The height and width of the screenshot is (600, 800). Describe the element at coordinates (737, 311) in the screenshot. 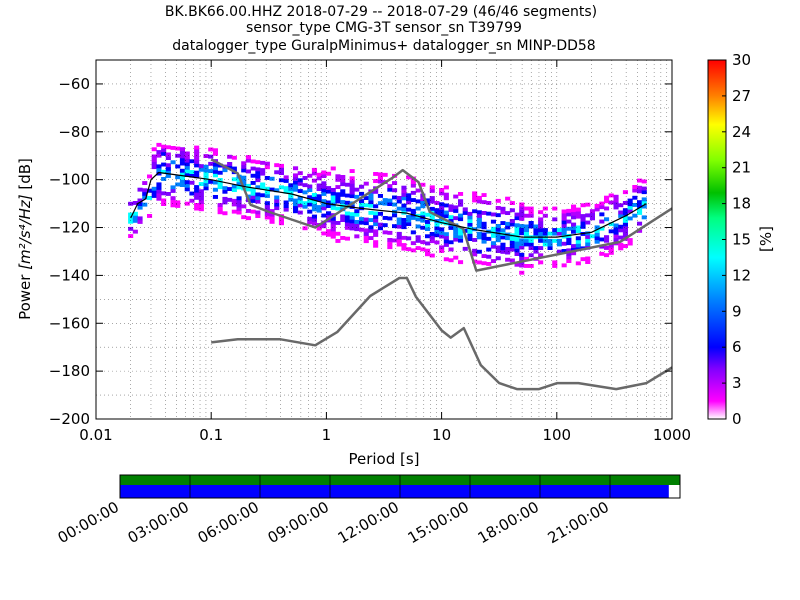

I see `colorbar-tick-label: 9` at that location.